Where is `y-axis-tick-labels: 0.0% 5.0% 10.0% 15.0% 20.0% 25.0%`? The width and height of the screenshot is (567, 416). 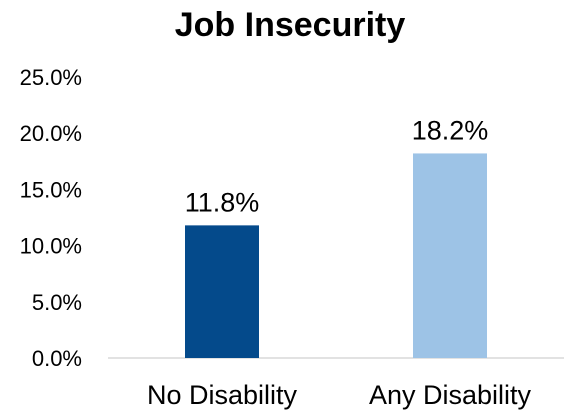
y-axis-tick-labels: 0.0% 5.0% 10.0% 15.0% 20.0% 25.0% is located at coordinates (51, 218).